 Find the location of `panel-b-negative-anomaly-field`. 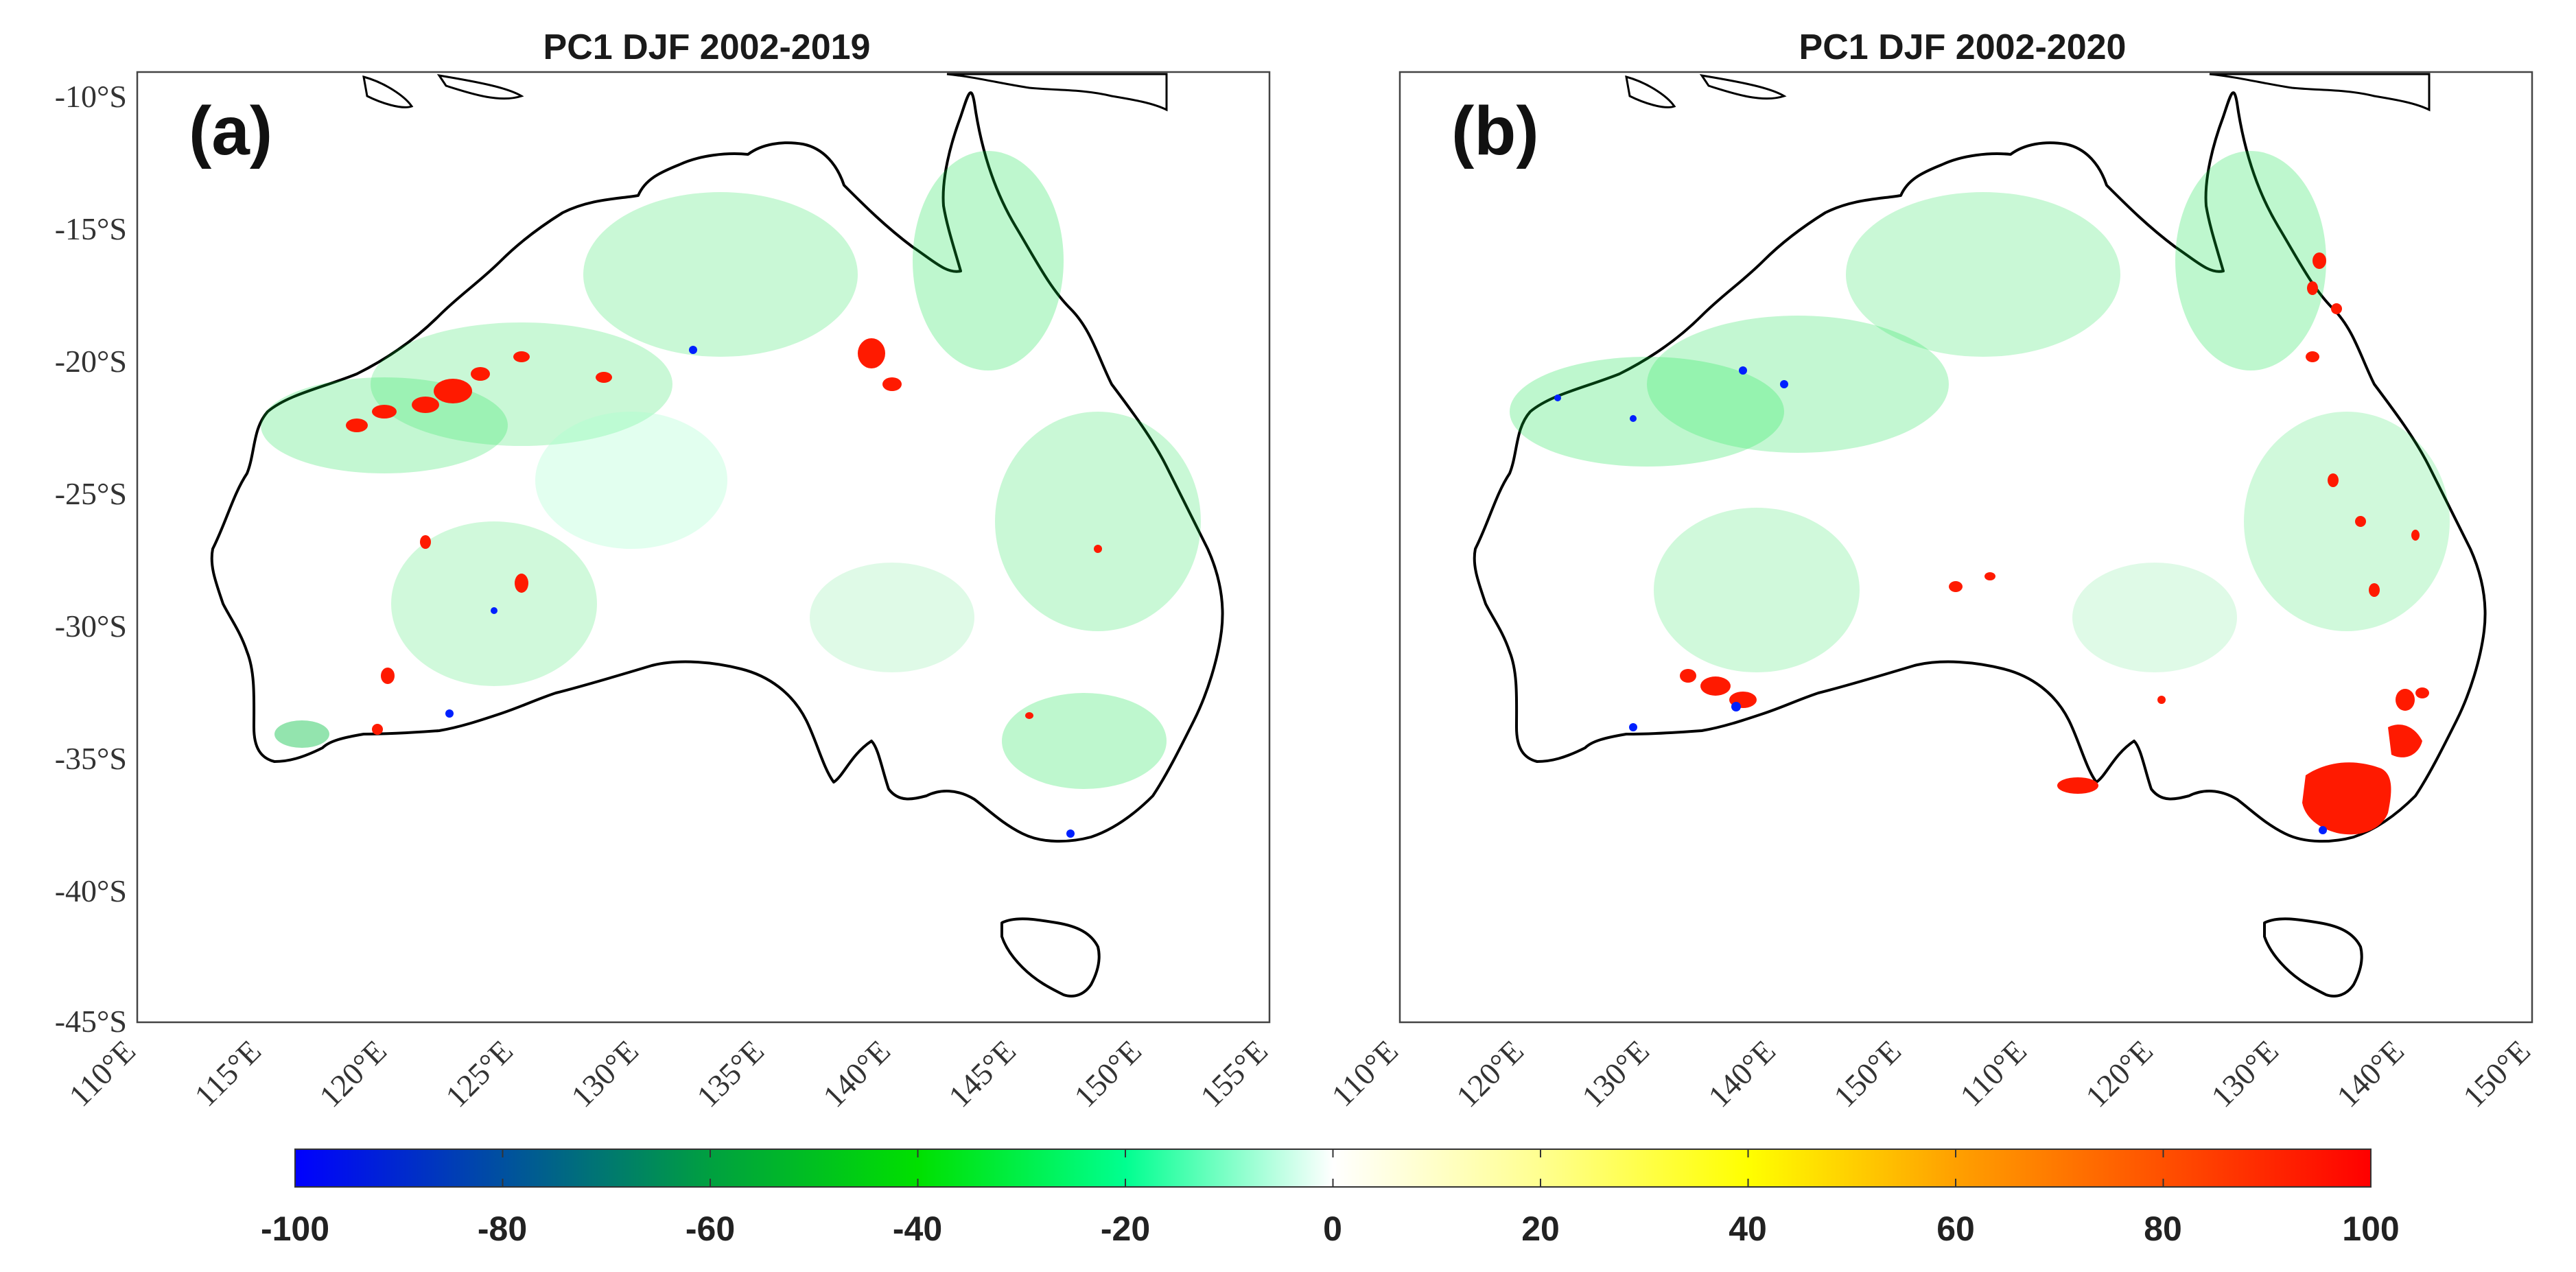

panel-b-negative-anomaly-field is located at coordinates (1980, 411).